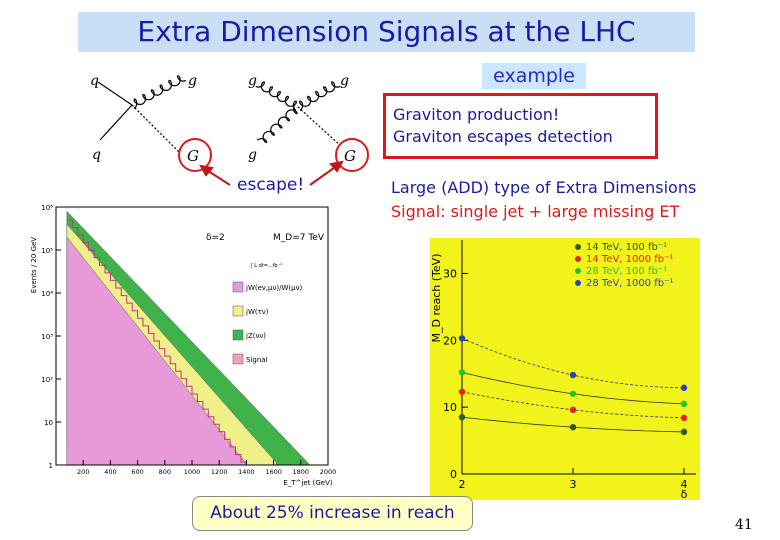 The height and width of the screenshot is (540, 780). Describe the element at coordinates (215, 238) in the screenshot. I see `annotation-delta: δ=2` at that location.